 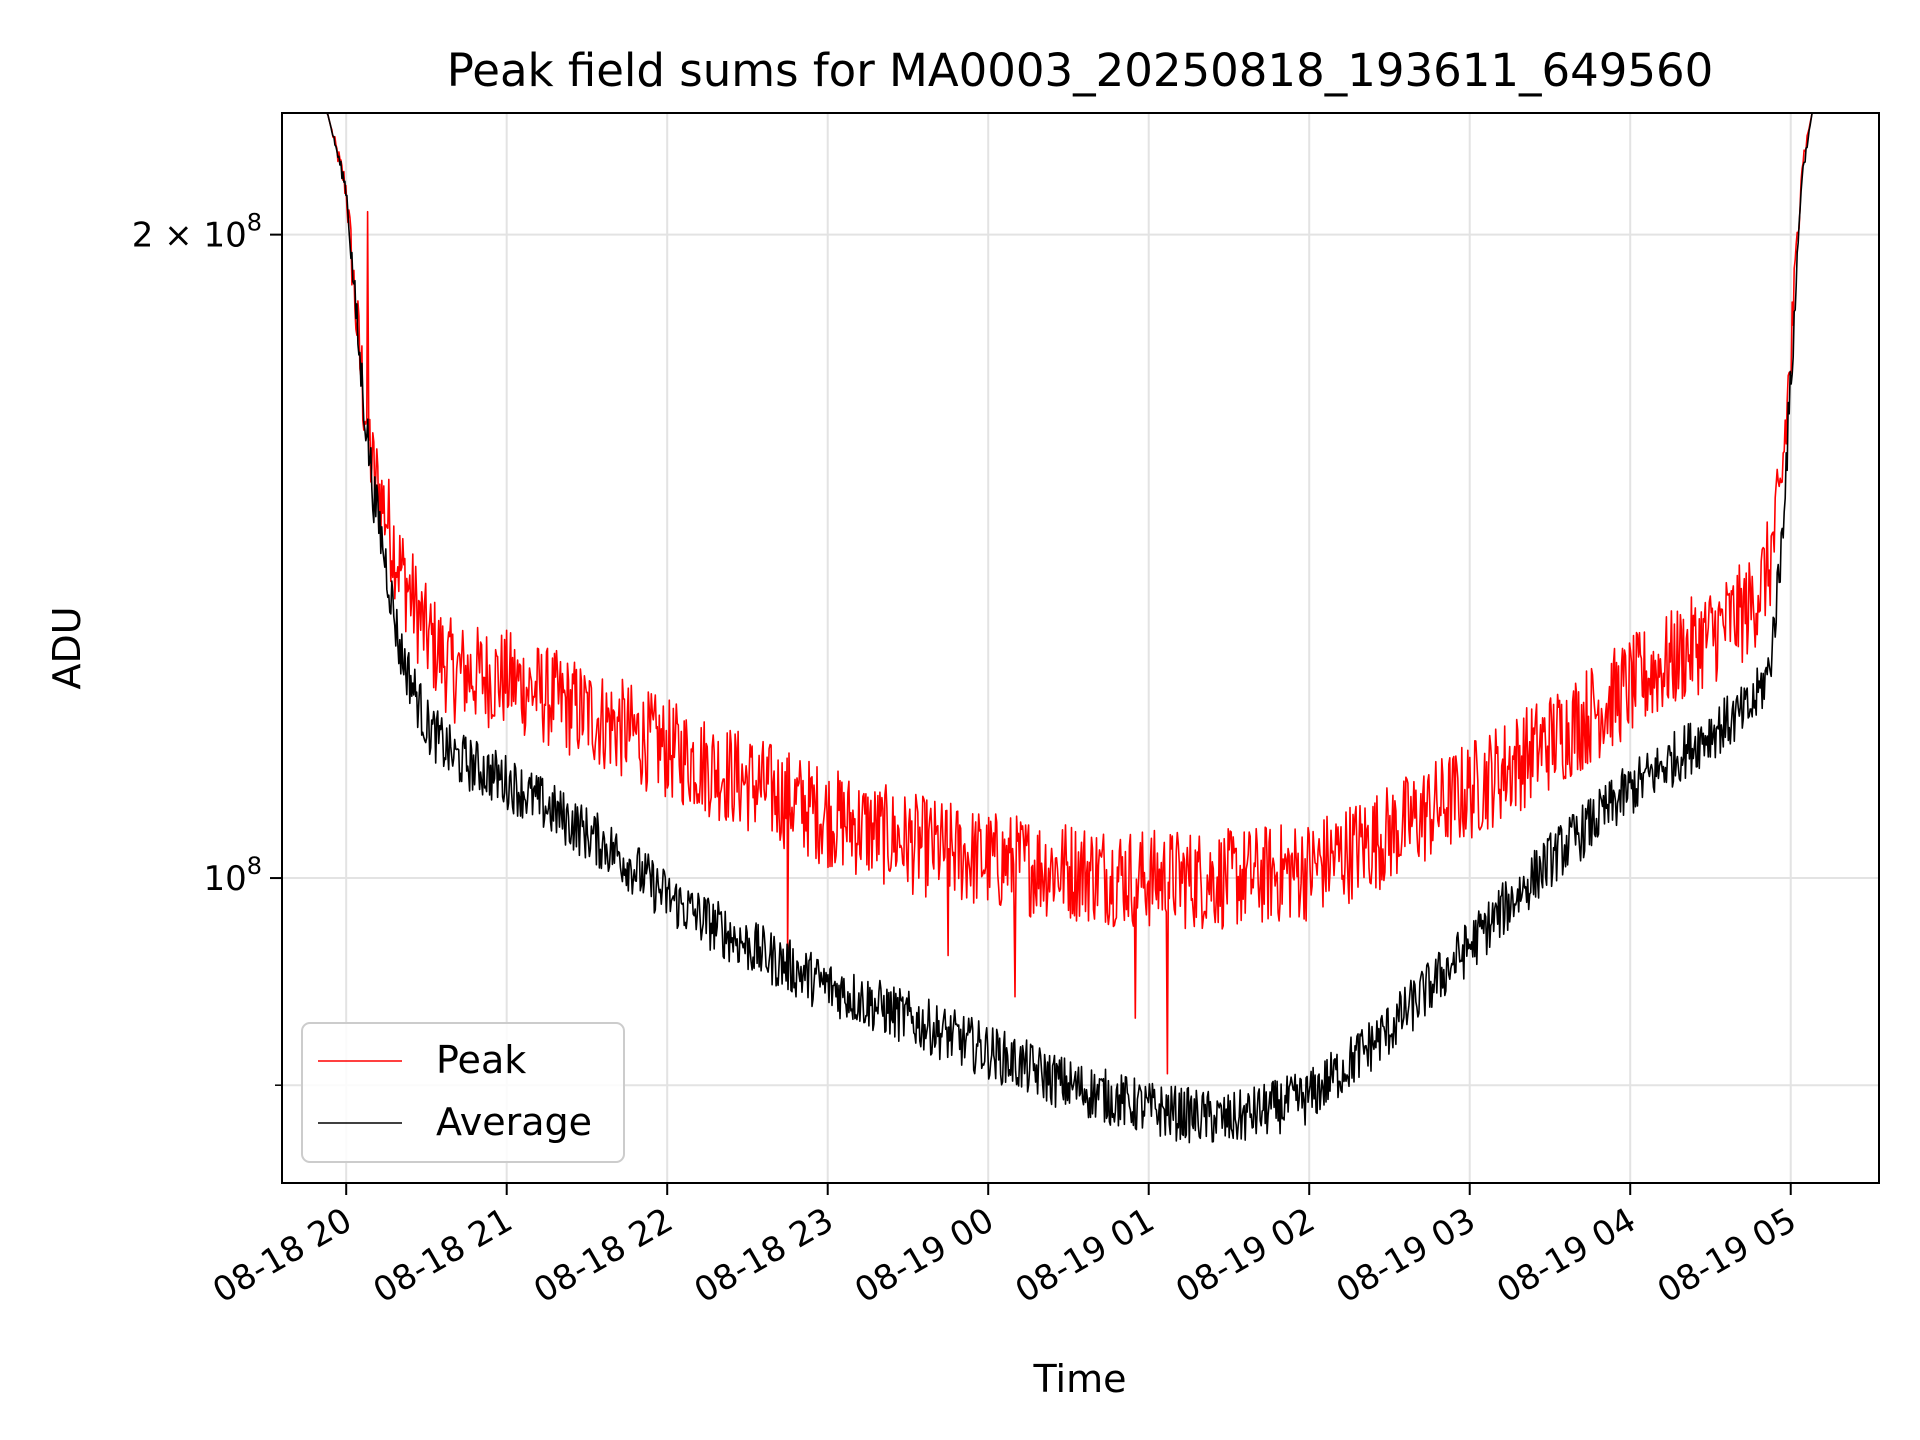 What do you see at coordinates (197, 232) in the screenshot?
I see `y-tick-label: 2 × 108` at bounding box center [197, 232].